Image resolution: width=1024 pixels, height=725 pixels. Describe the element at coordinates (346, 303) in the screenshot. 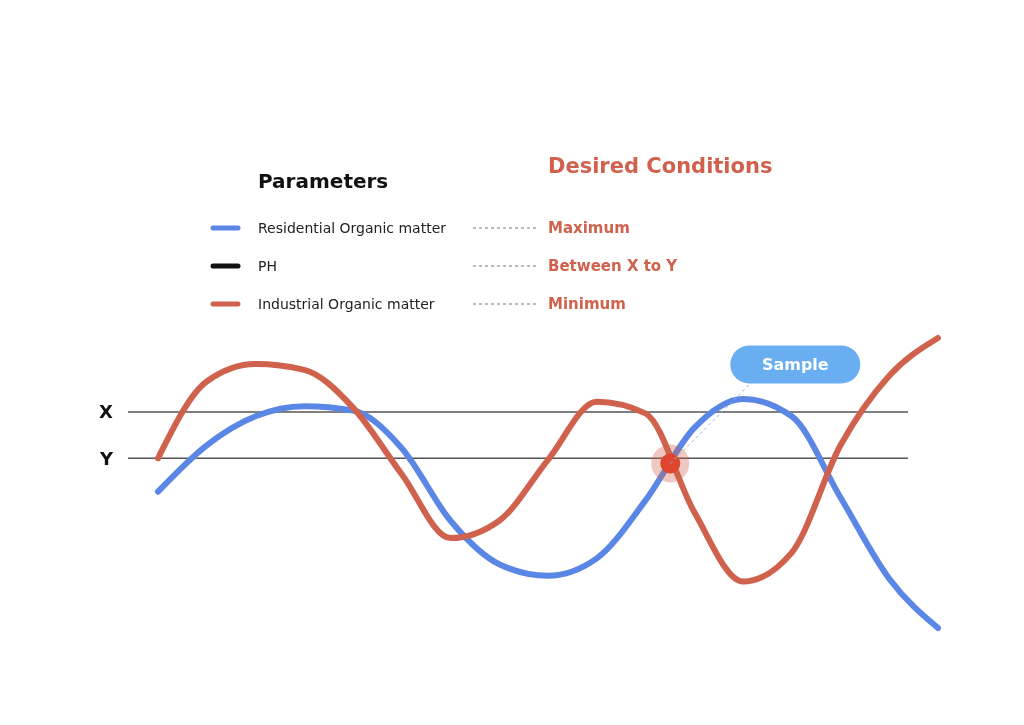

I see `legend-label: Industrial Organic matter` at that location.